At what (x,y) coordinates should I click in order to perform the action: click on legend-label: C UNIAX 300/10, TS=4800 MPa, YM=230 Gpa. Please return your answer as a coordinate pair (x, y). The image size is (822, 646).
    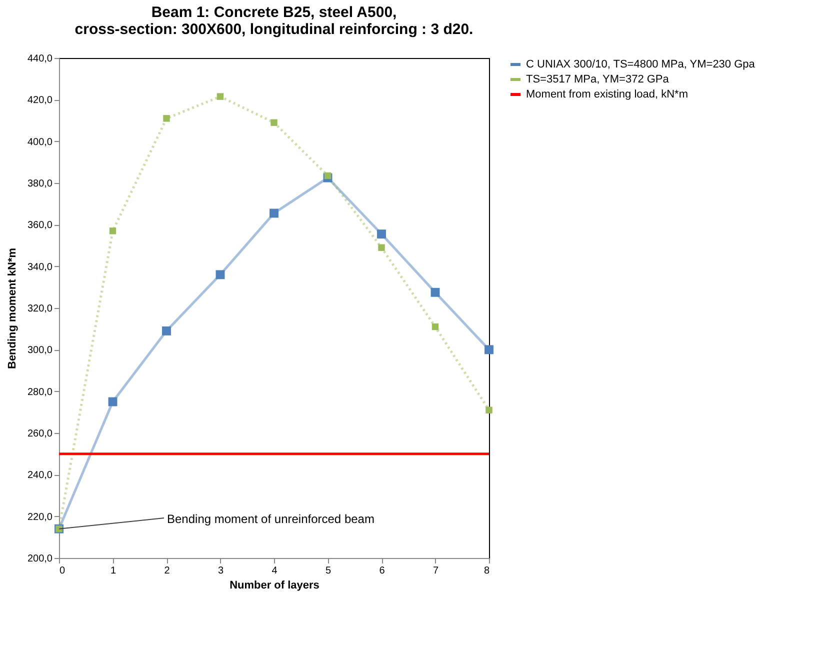
    Looking at the image, I should click on (641, 64).